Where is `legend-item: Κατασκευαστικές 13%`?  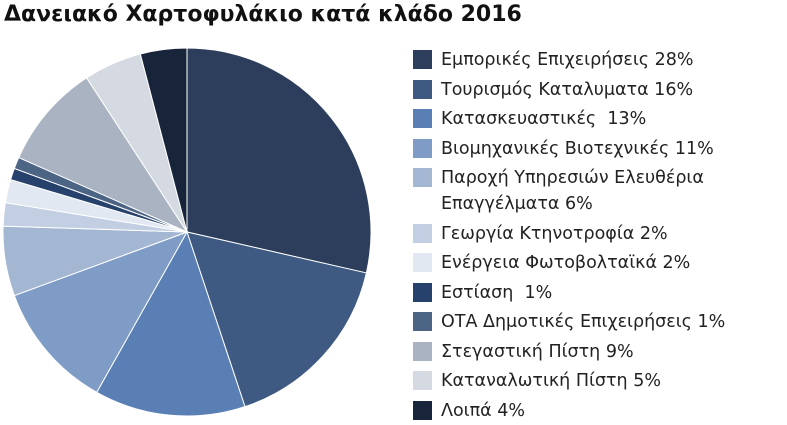
legend-item: Κατασκευαστικές 13% is located at coordinates (595, 119).